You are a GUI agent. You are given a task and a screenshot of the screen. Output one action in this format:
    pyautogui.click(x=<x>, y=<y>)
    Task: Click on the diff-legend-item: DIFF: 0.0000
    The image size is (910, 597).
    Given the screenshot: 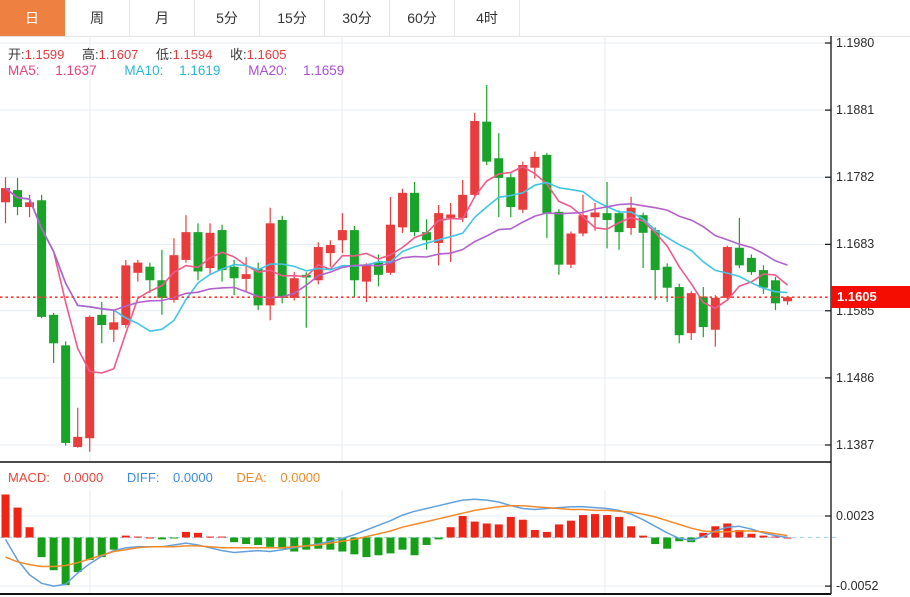 What is the action you would take?
    pyautogui.click(x=169, y=477)
    